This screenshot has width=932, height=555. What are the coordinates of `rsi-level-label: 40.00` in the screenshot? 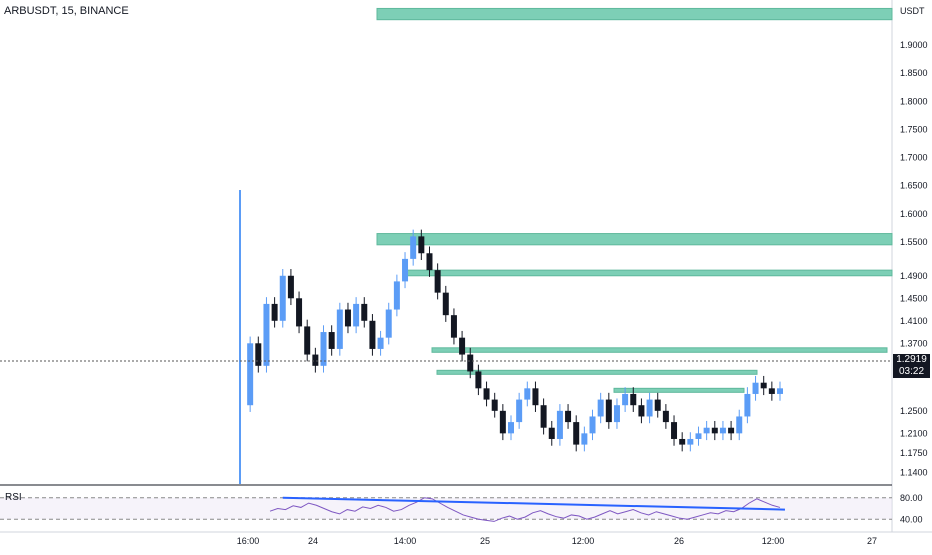 It's located at (911, 519).